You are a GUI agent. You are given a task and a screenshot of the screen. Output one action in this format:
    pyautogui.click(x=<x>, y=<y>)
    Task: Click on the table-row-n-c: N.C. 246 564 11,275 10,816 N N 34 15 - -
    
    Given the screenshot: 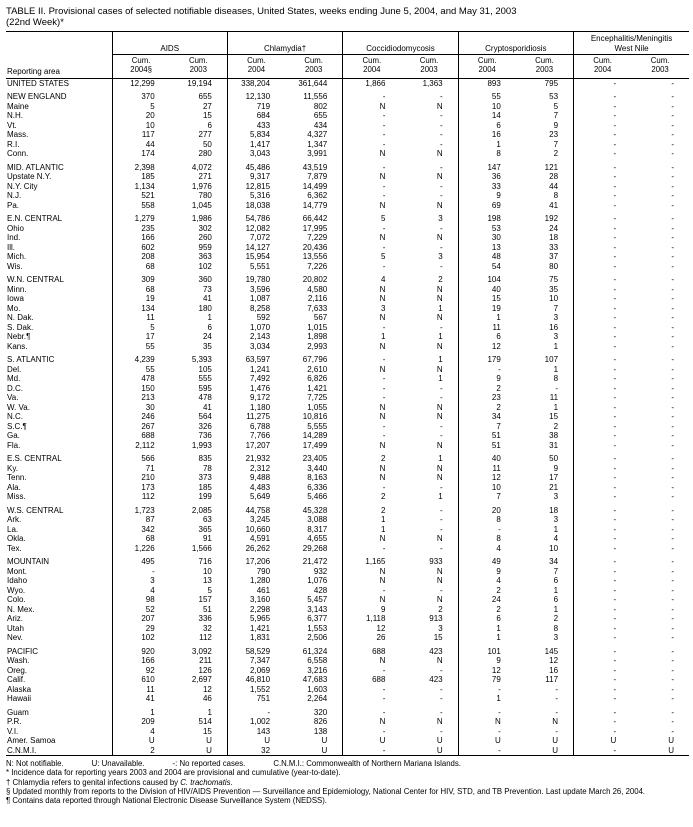 What is the action you would take?
    pyautogui.click(x=347, y=417)
    